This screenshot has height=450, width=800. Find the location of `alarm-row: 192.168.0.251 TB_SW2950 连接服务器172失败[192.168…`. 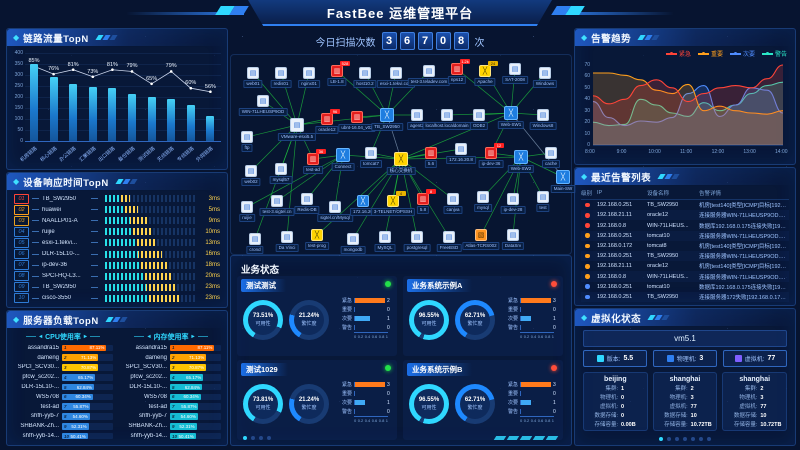

alarm-row: 192.168.0.251 TB_SW2950 连接服务器172失败[192.168… is located at coordinates (685, 297).